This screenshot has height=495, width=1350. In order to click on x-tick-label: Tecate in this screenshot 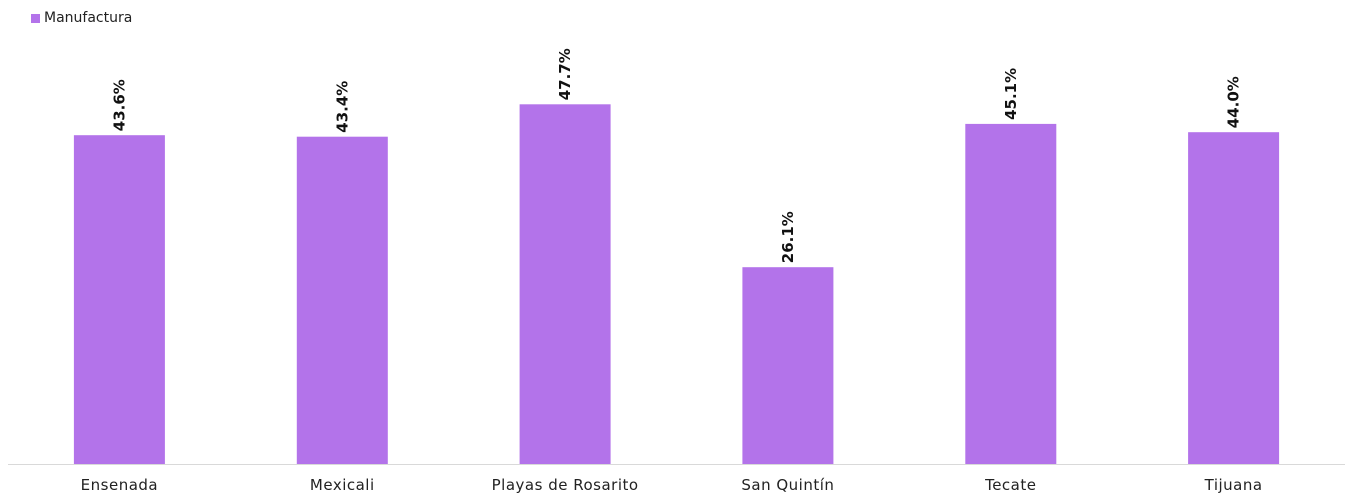, I will do `click(1010, 485)`.